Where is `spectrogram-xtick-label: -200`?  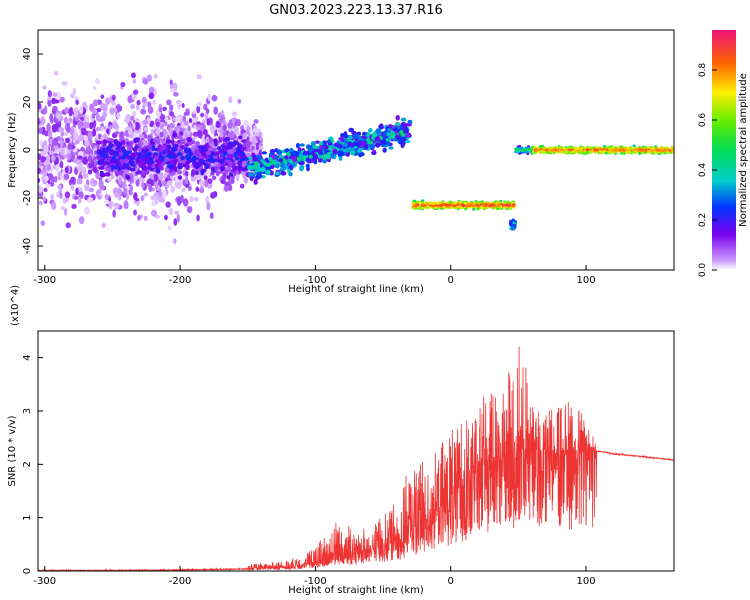 spectrogram-xtick-label: -200 is located at coordinates (180, 280).